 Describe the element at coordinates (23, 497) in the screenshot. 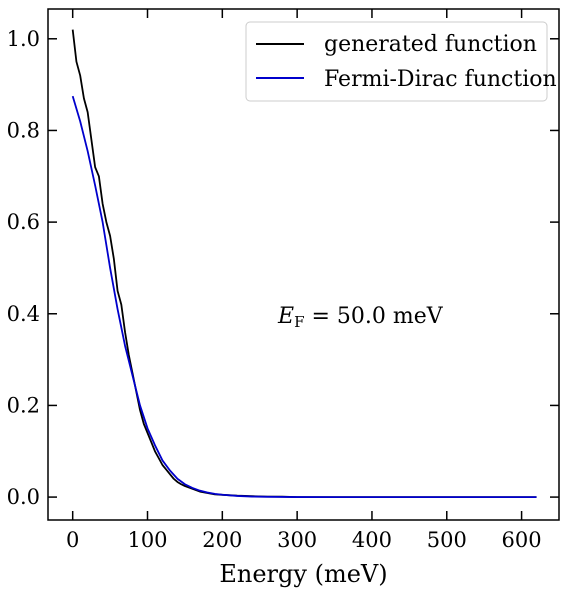

I see `y-tick-label: 0.0` at that location.